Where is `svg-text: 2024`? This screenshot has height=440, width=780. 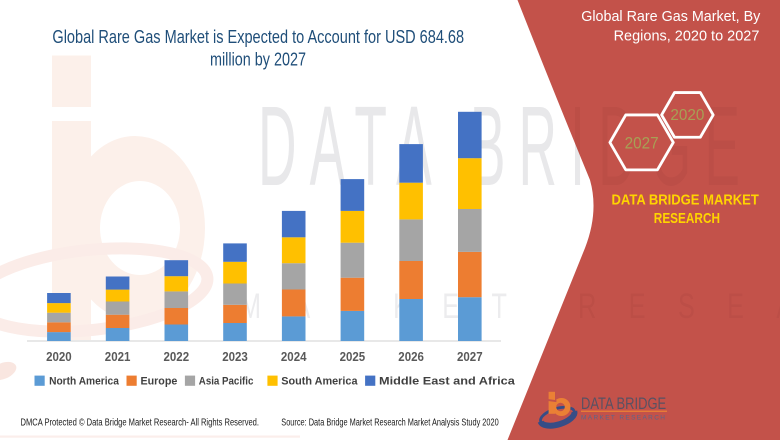
svg-text: 2024 is located at coordinates (294, 357).